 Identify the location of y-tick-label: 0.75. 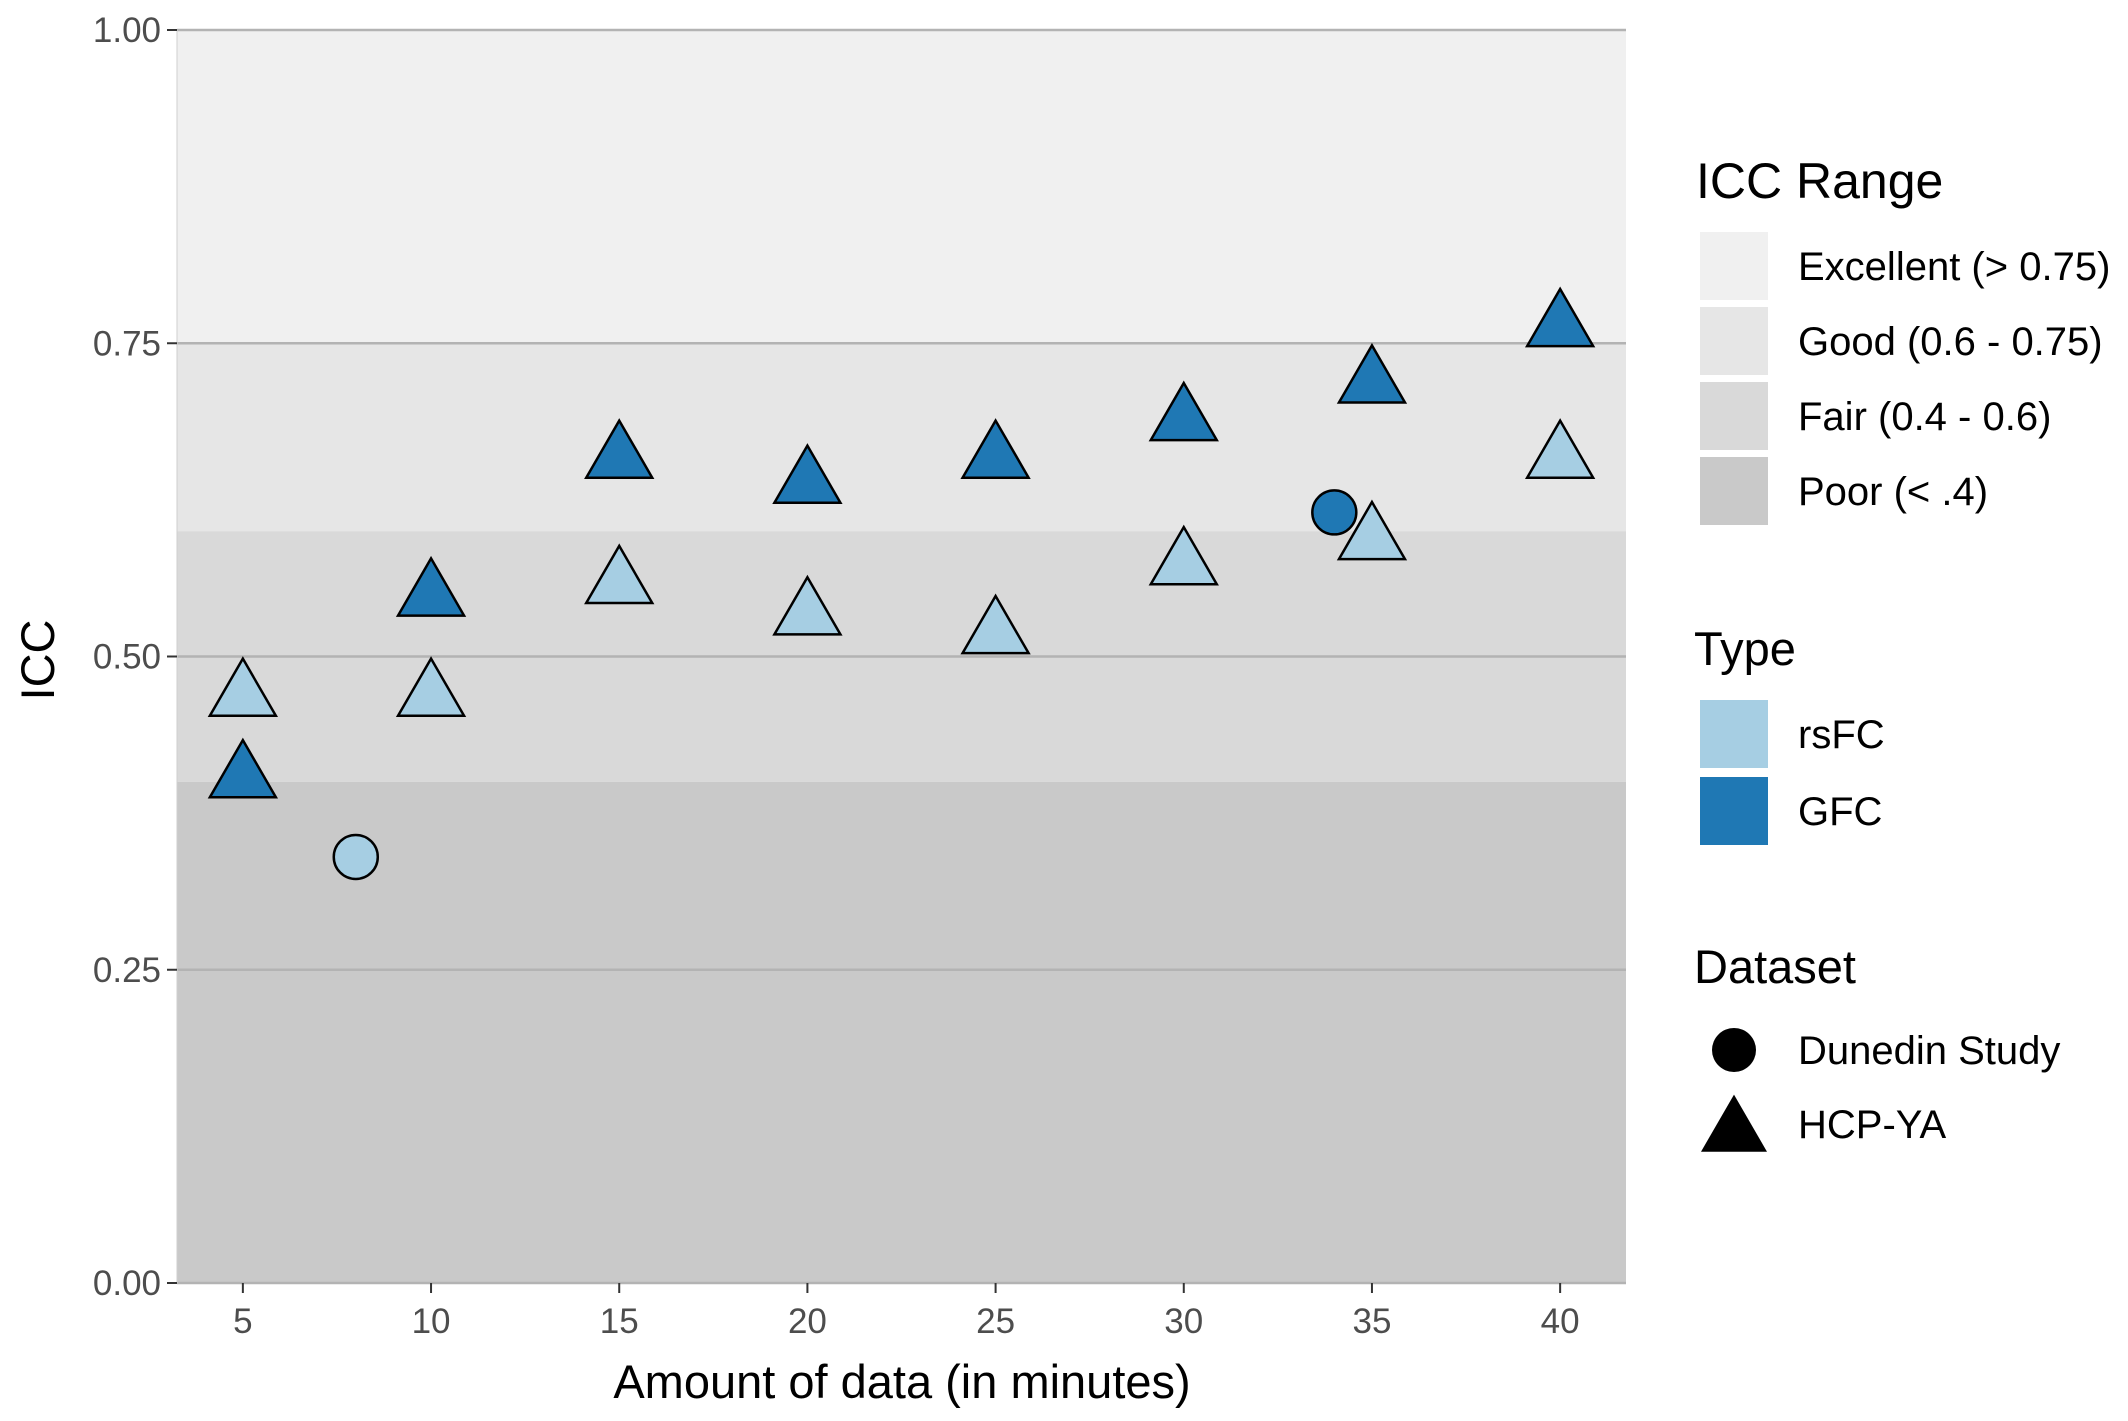
(127, 343).